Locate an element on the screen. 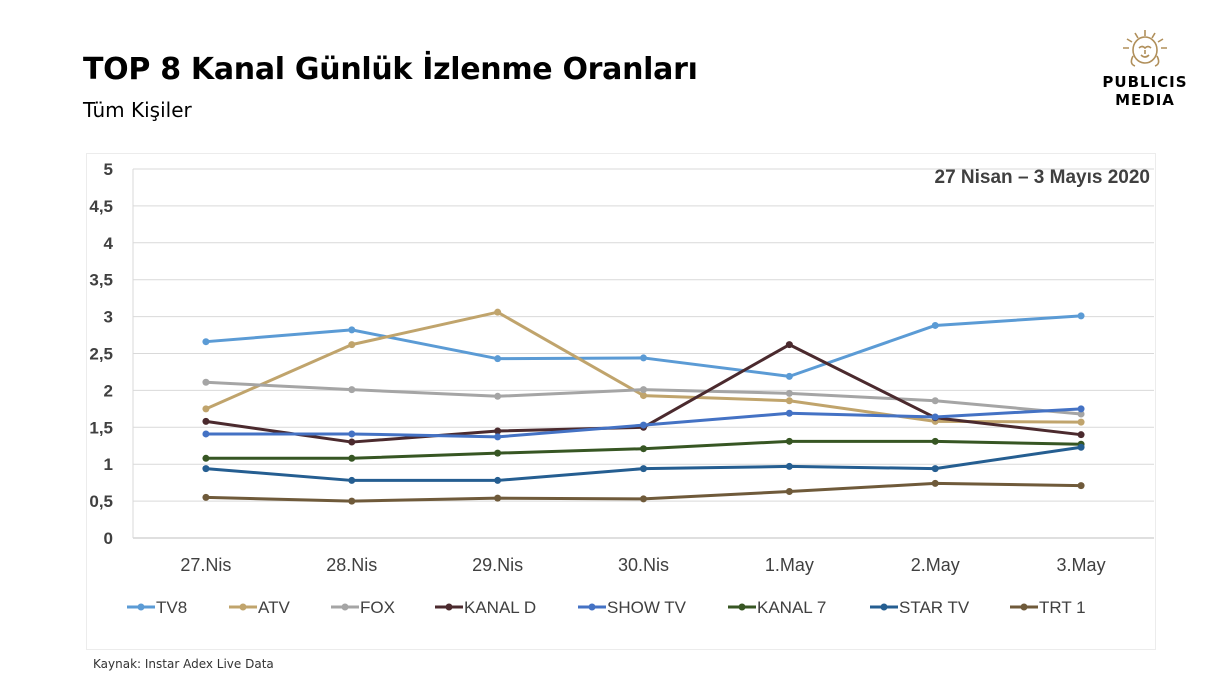 Image resolution: width=1224 pixels, height=682 pixels. y-tick-label: 3 is located at coordinates (108, 317).